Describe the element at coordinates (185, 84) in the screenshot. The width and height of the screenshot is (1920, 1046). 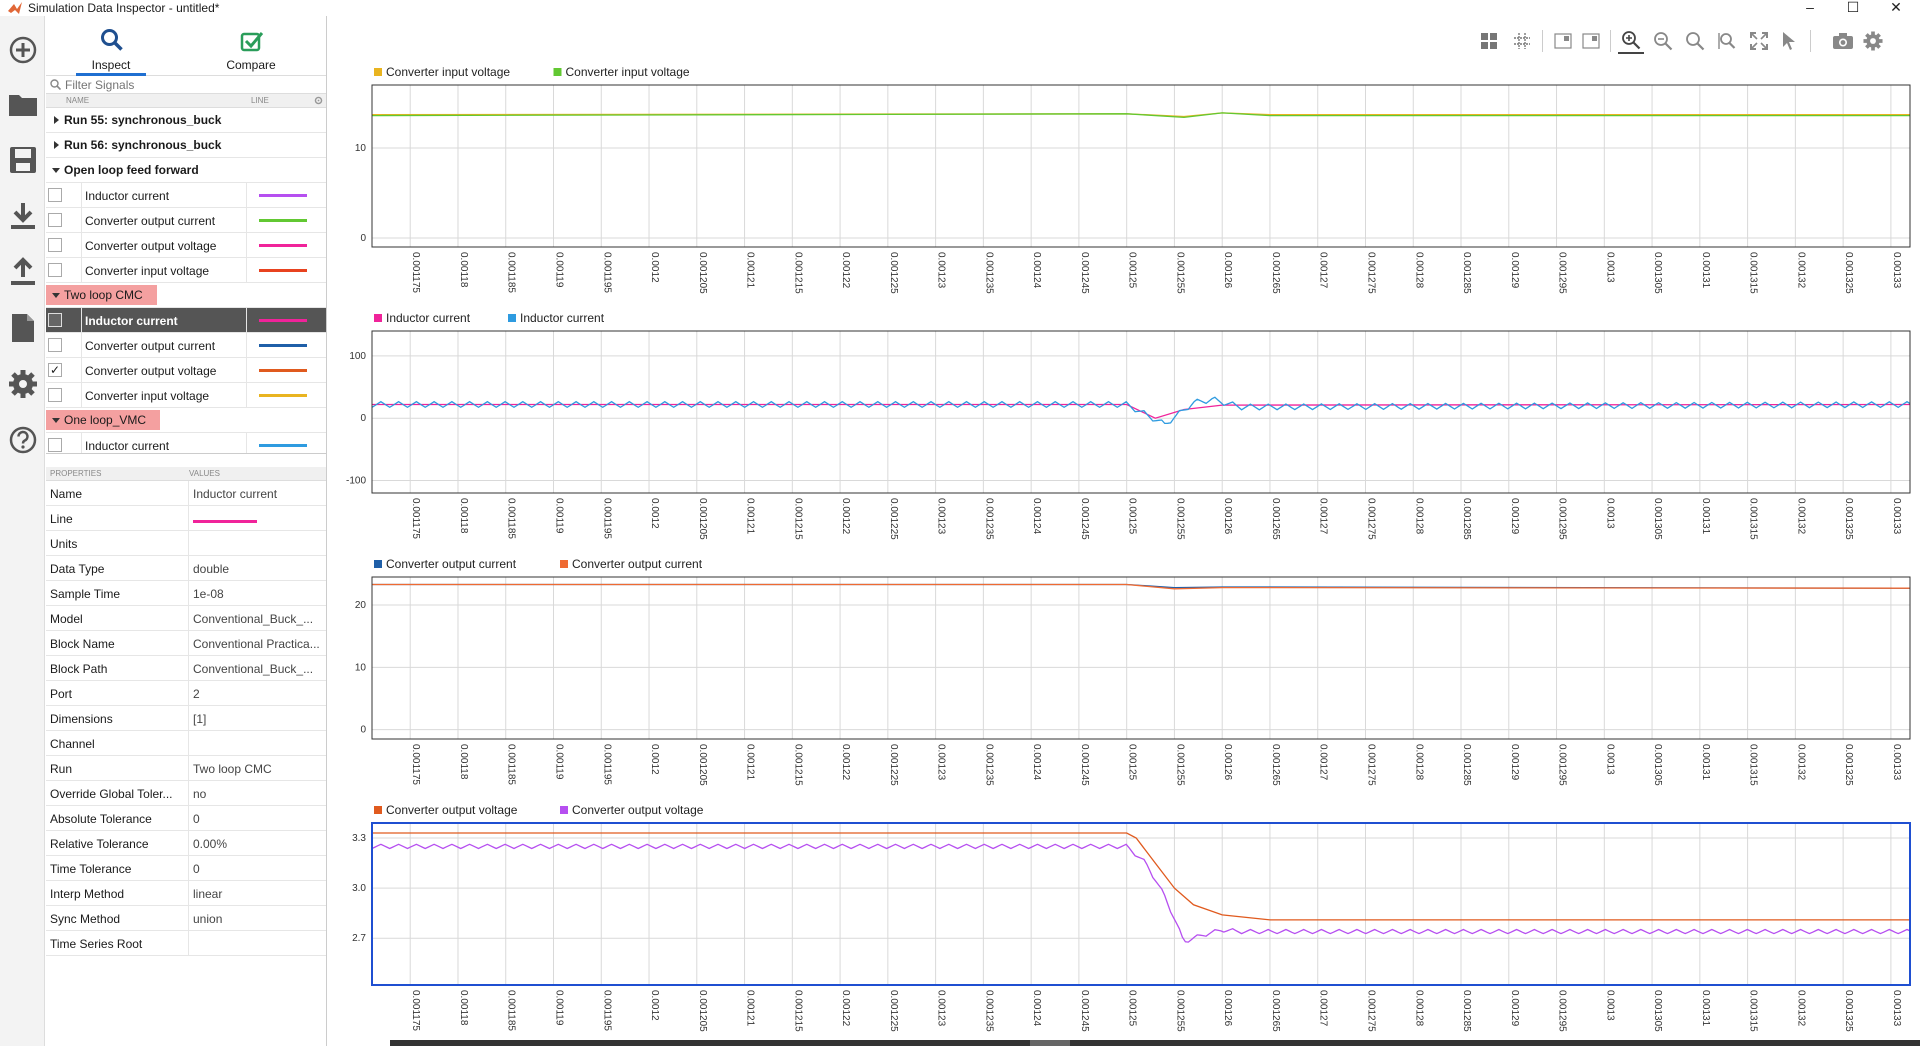
I see `filter-signals-input` at that location.